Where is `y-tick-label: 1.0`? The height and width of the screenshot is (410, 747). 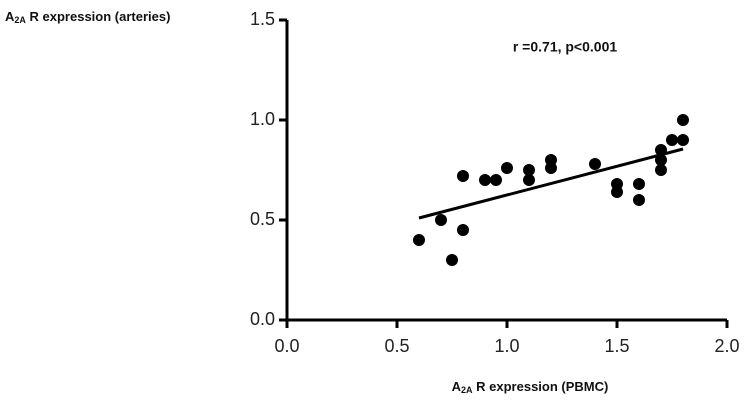
y-tick-label: 1.0 is located at coordinates (262, 119).